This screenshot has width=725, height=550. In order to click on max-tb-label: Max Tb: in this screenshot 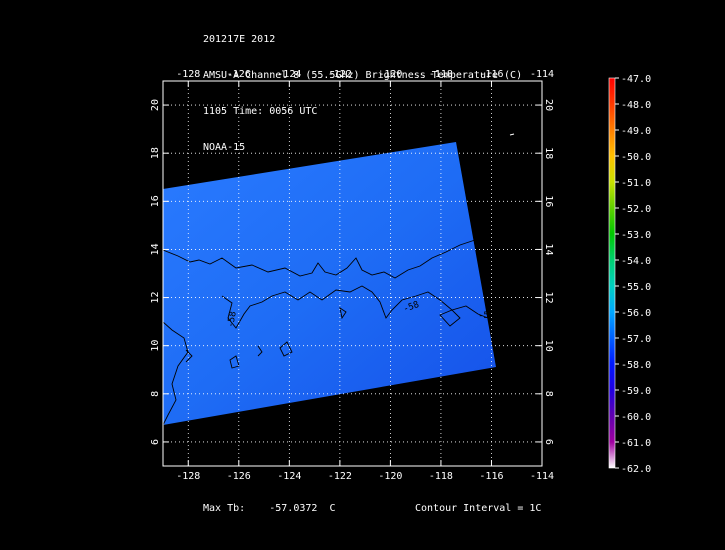, I will do `click(224, 508)`.